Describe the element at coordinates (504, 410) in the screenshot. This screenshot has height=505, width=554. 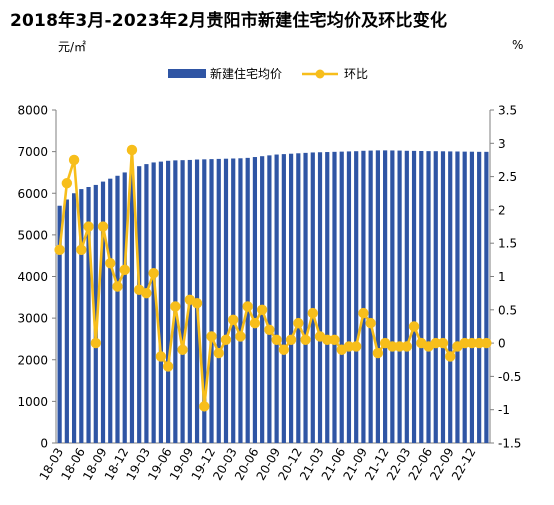
I see `right-tick-label: -1` at that location.